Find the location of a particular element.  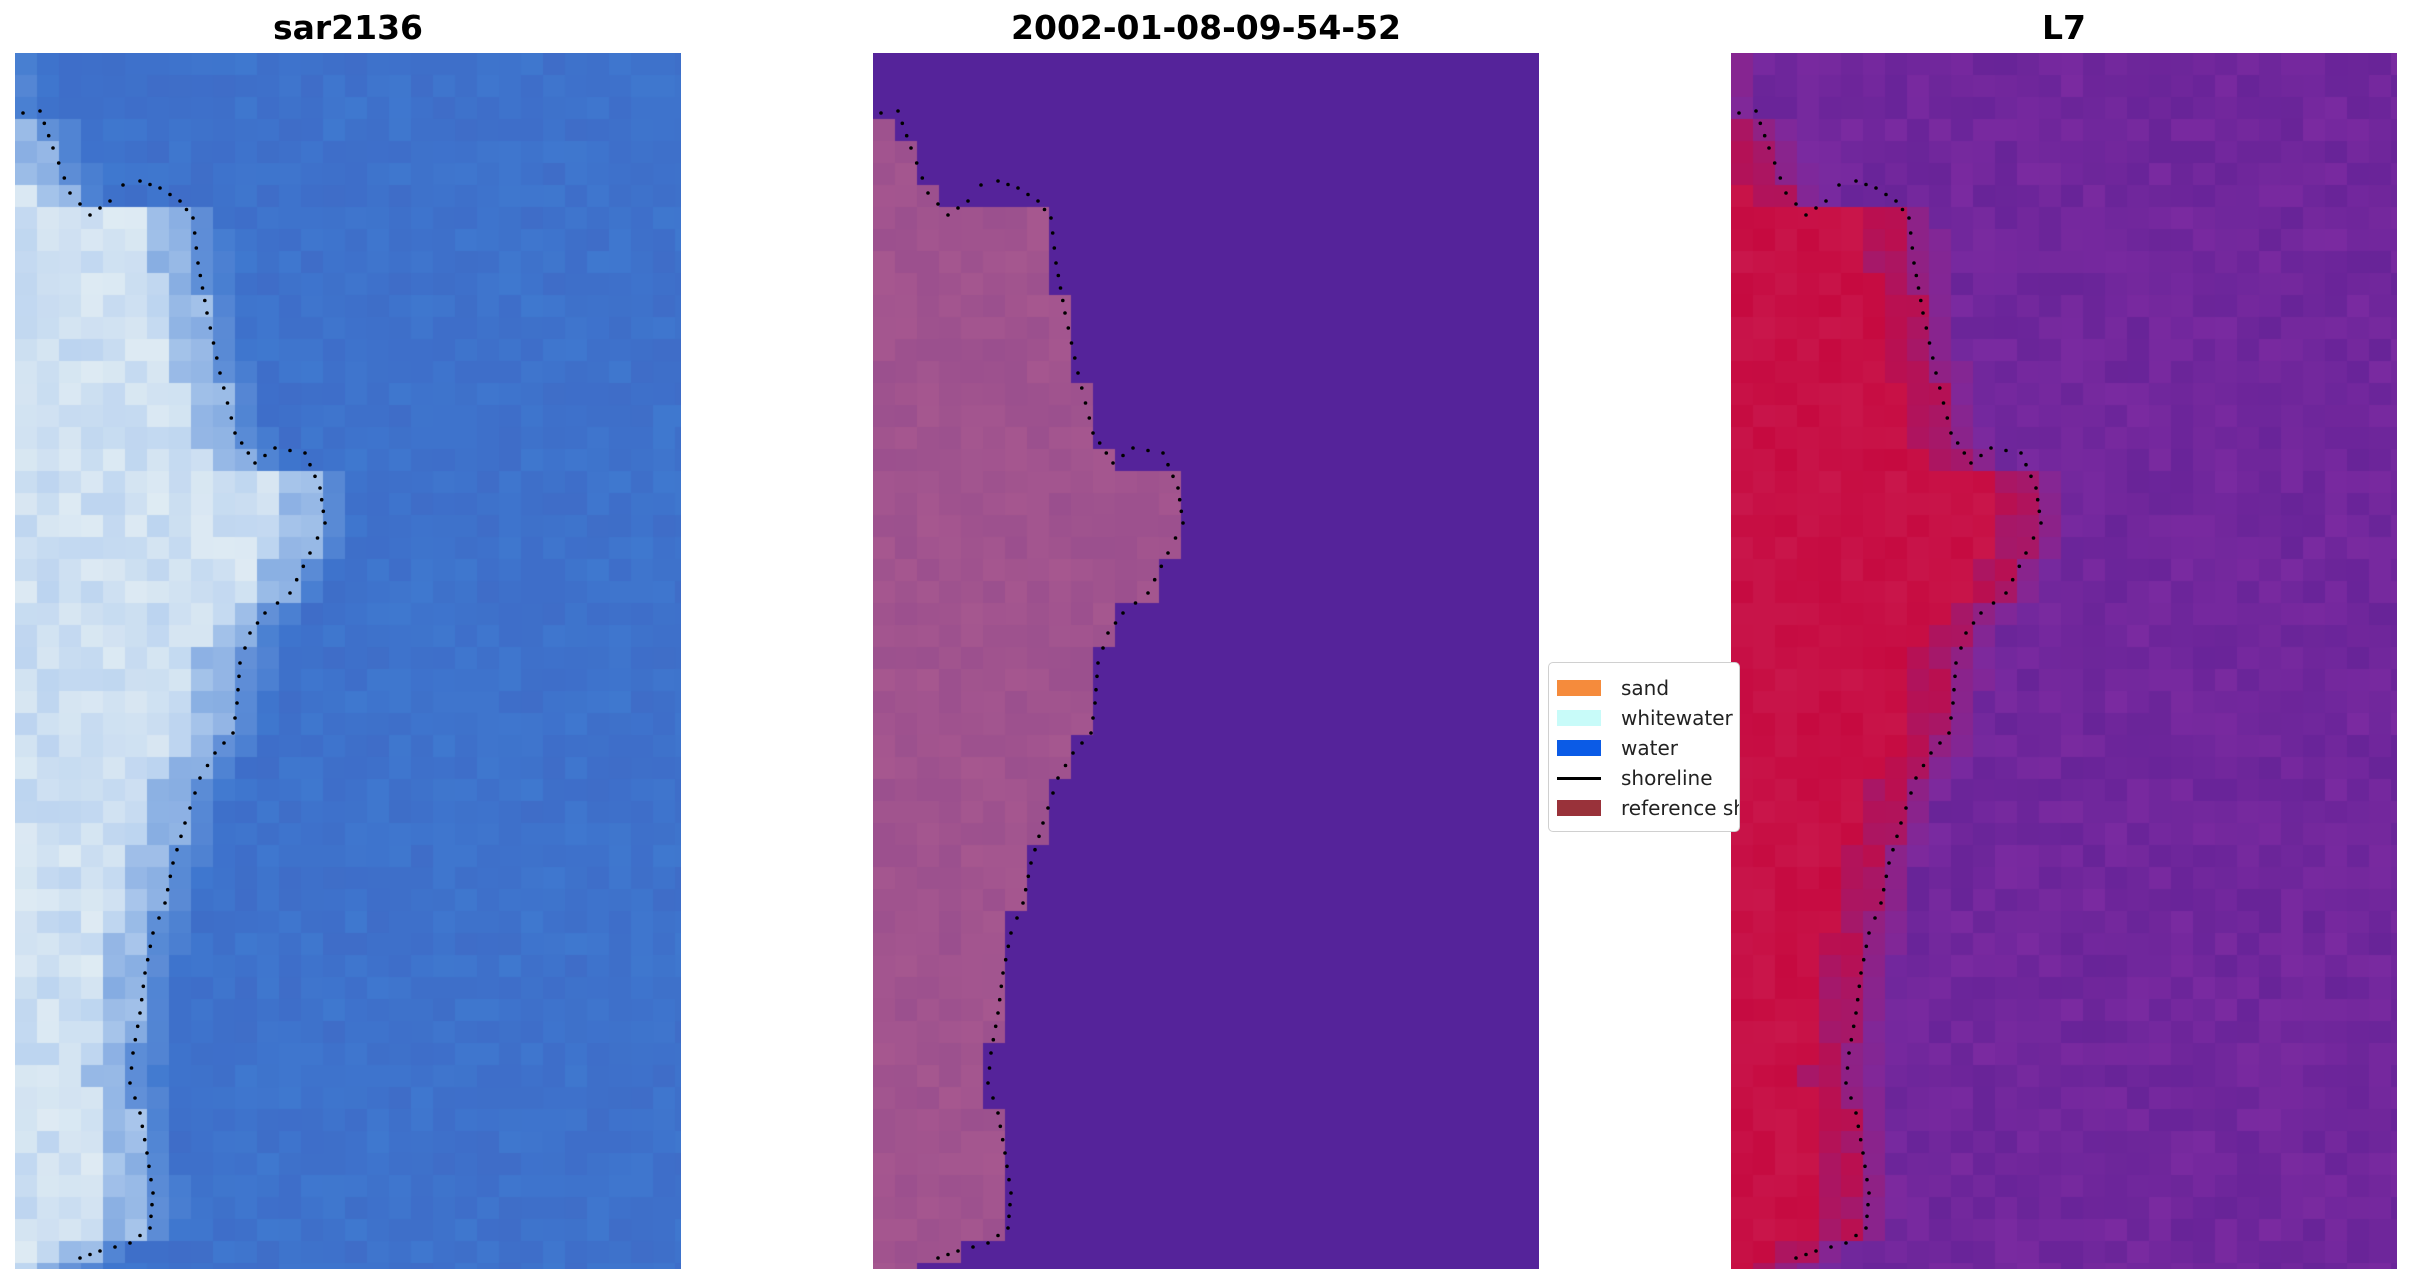

reference-buffer-swatch is located at coordinates (1579, 808).